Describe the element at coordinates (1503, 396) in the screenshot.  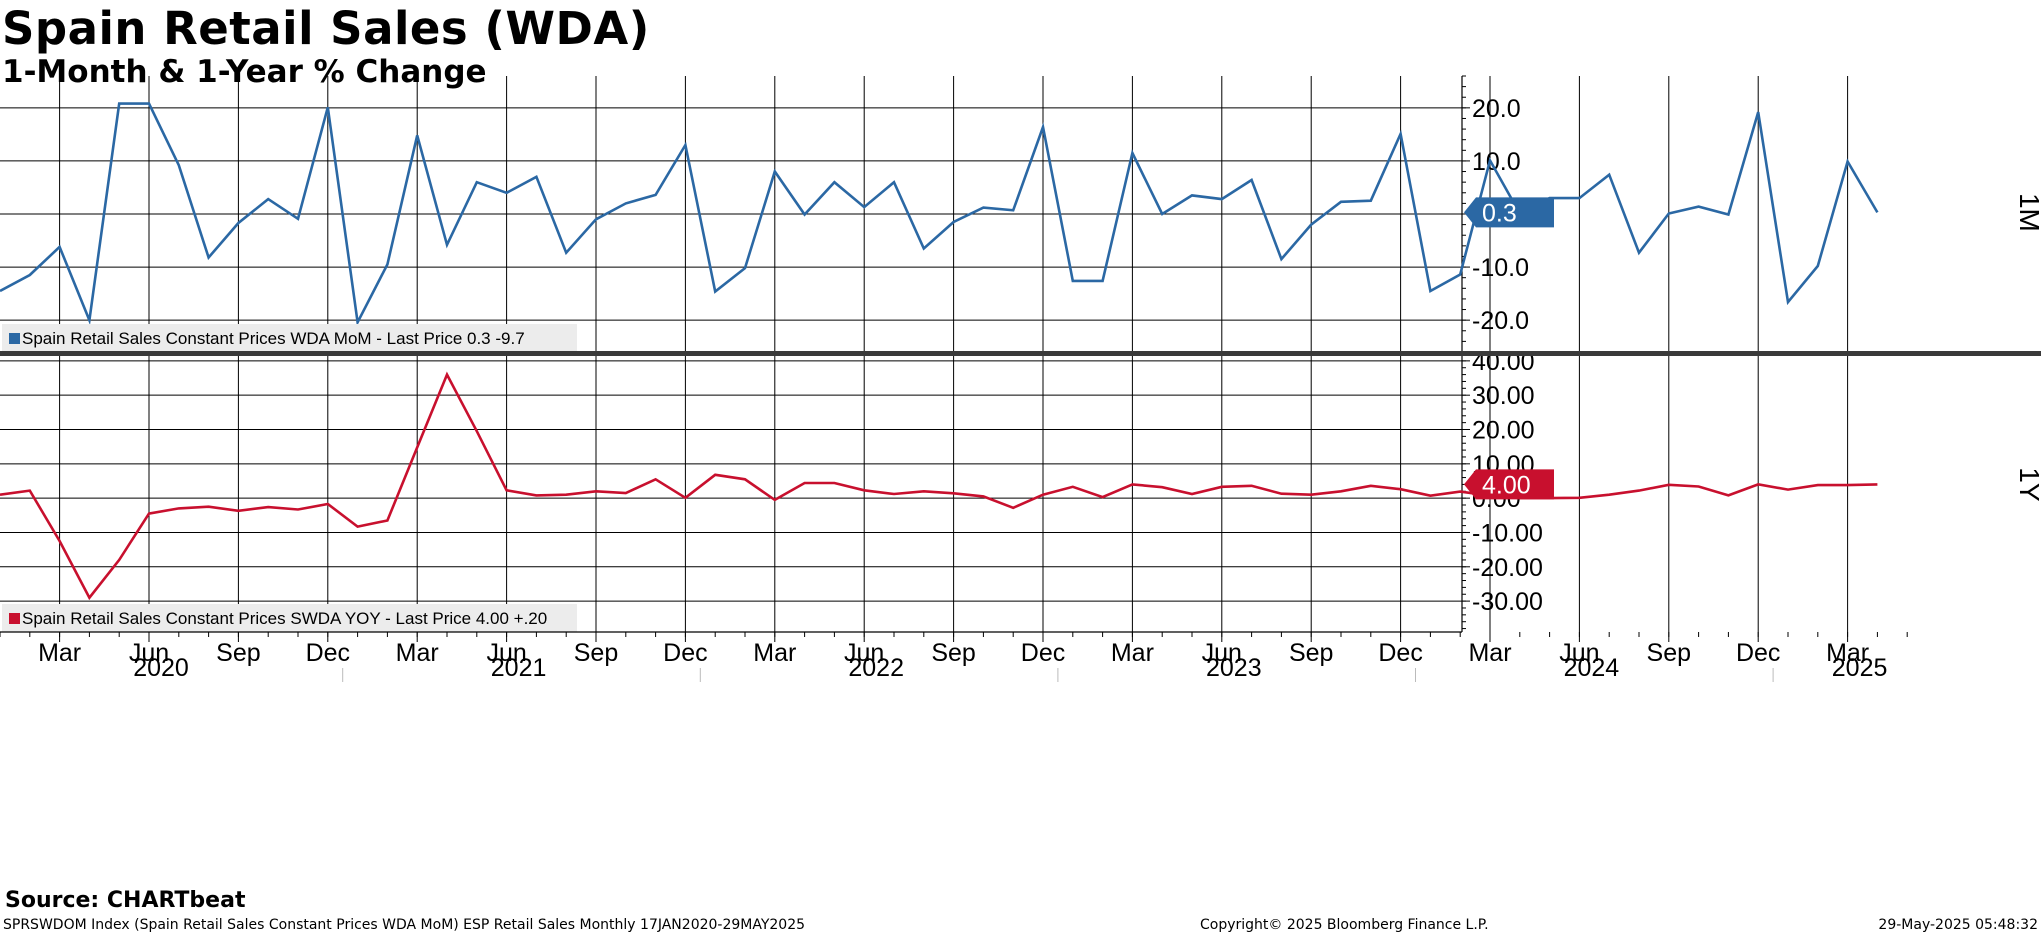
I see `y-tick-label: 30.00` at that location.